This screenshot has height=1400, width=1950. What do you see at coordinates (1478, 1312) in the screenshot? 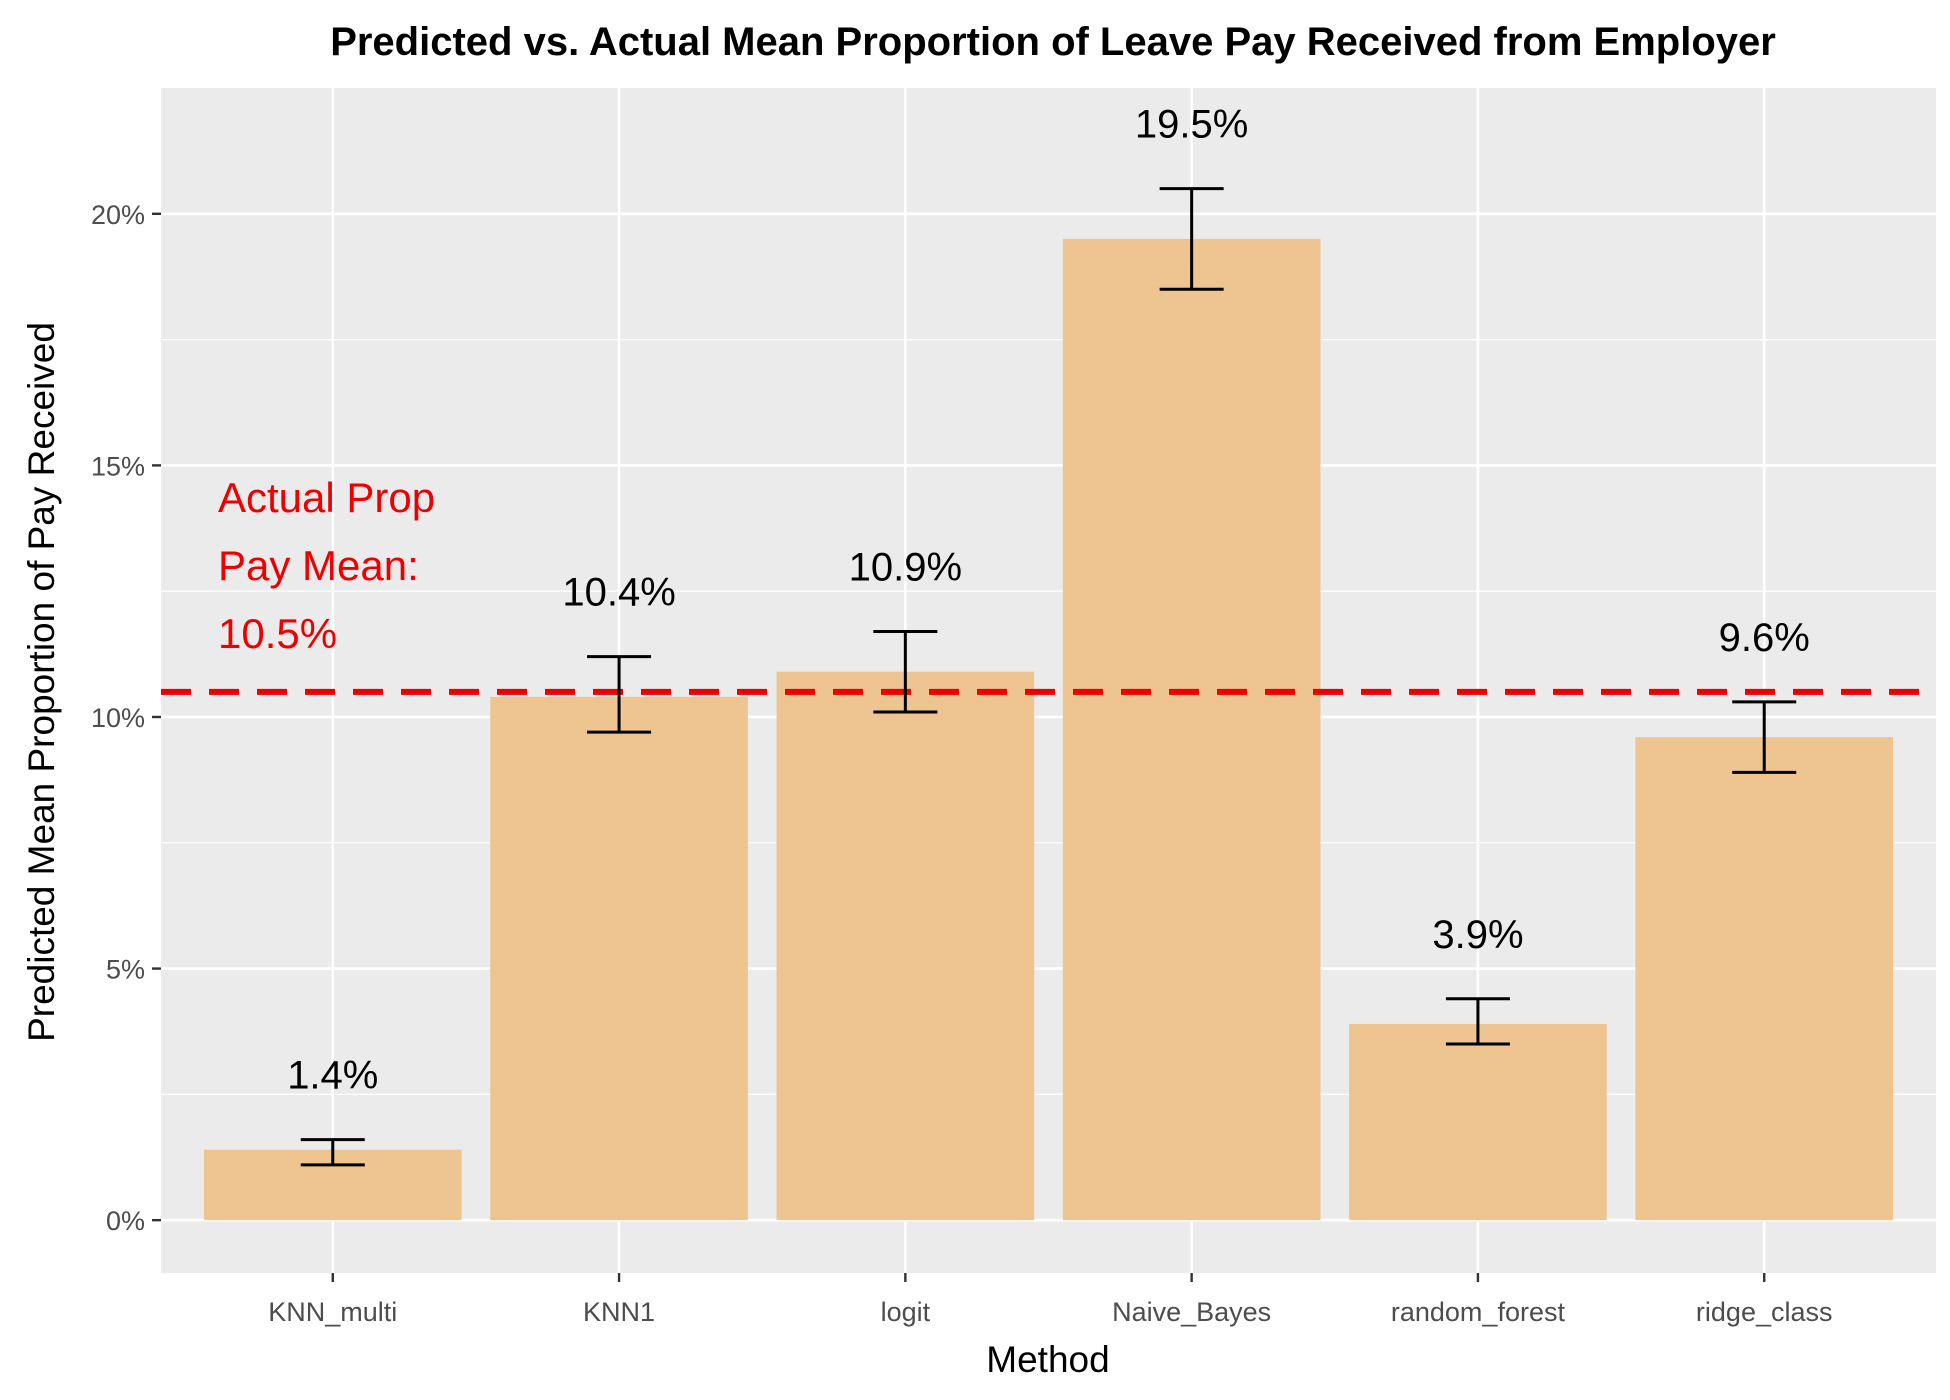
I see `x-tick-label: random_forest` at bounding box center [1478, 1312].